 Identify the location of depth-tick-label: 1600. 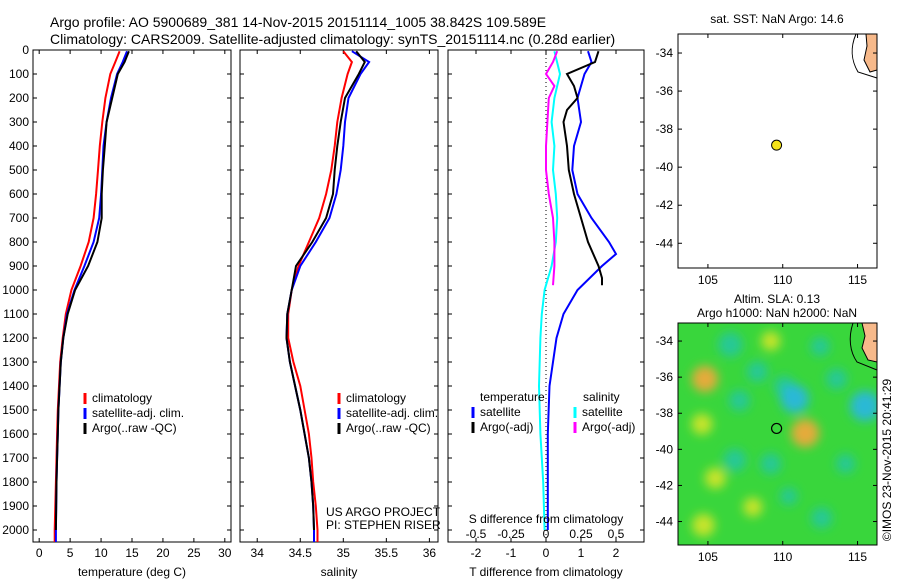
(15, 434).